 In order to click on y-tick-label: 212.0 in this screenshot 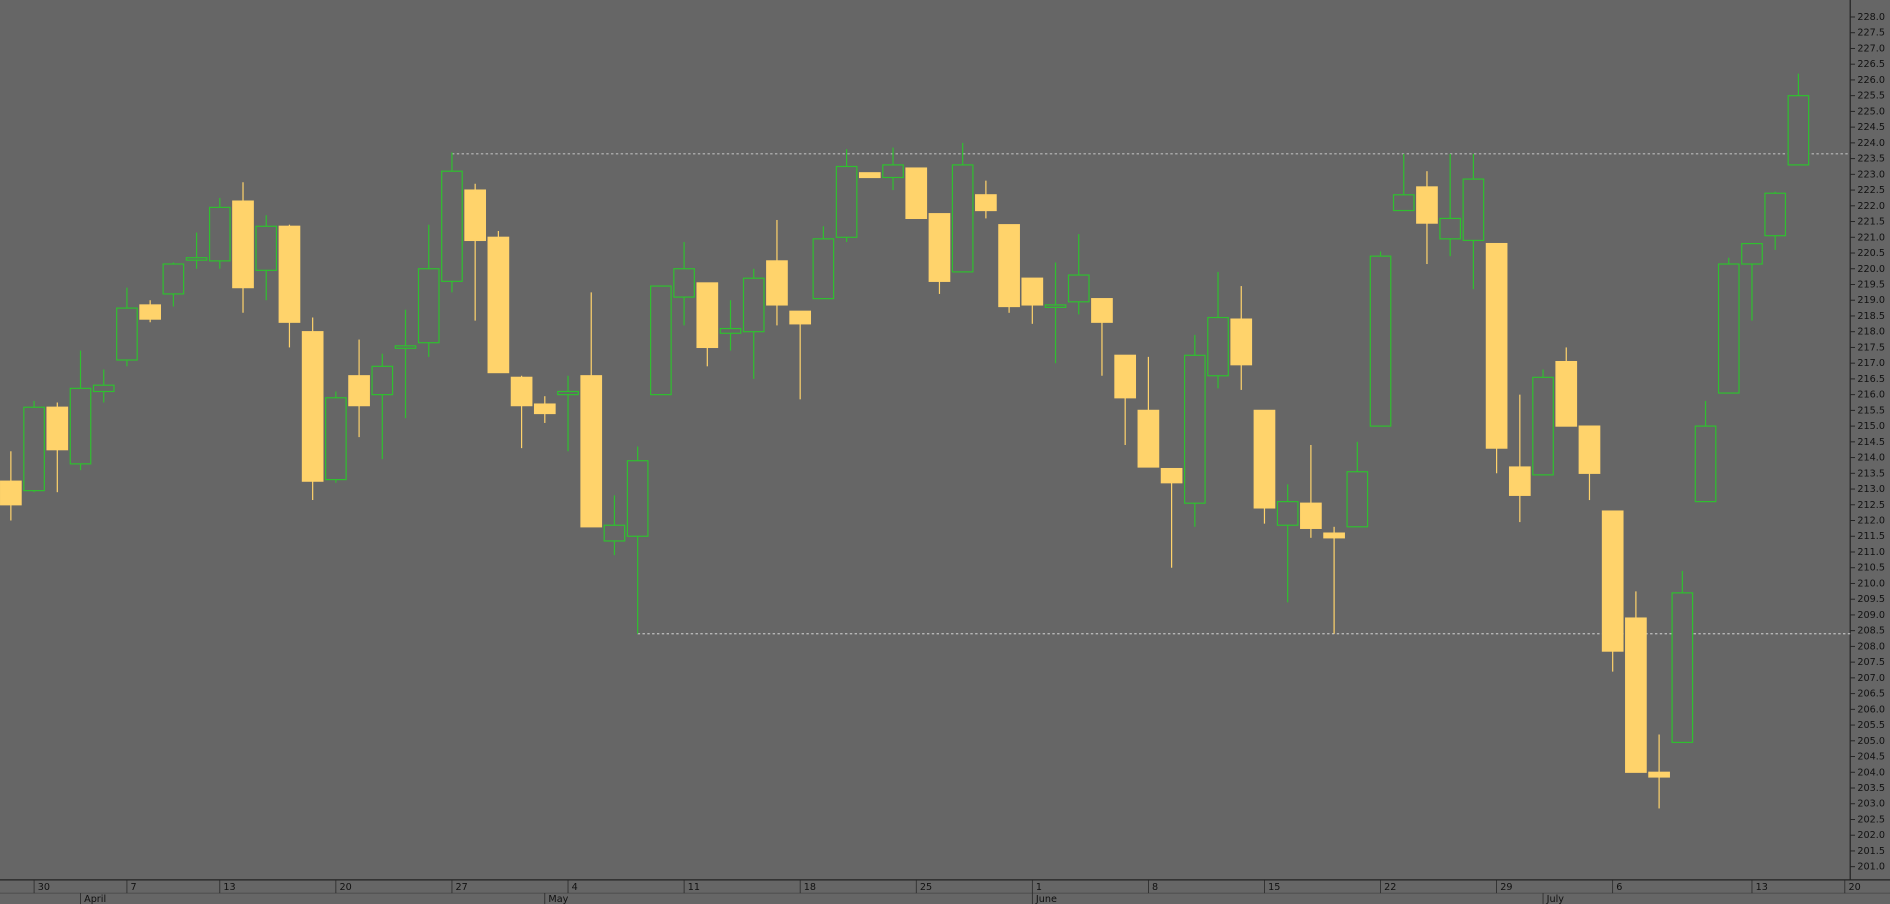, I will do `click(1871, 521)`.